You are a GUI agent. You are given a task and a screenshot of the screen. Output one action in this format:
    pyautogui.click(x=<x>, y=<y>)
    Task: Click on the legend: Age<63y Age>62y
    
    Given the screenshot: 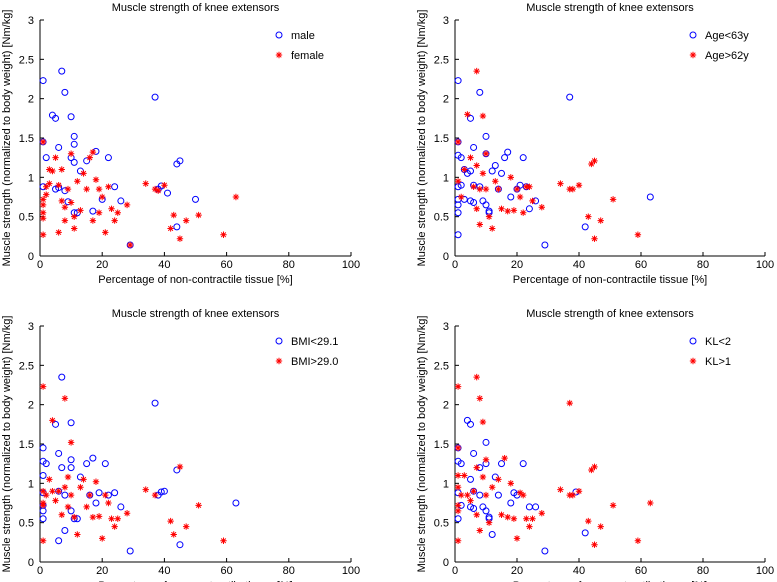 What is the action you would take?
    pyautogui.click(x=722, y=44)
    